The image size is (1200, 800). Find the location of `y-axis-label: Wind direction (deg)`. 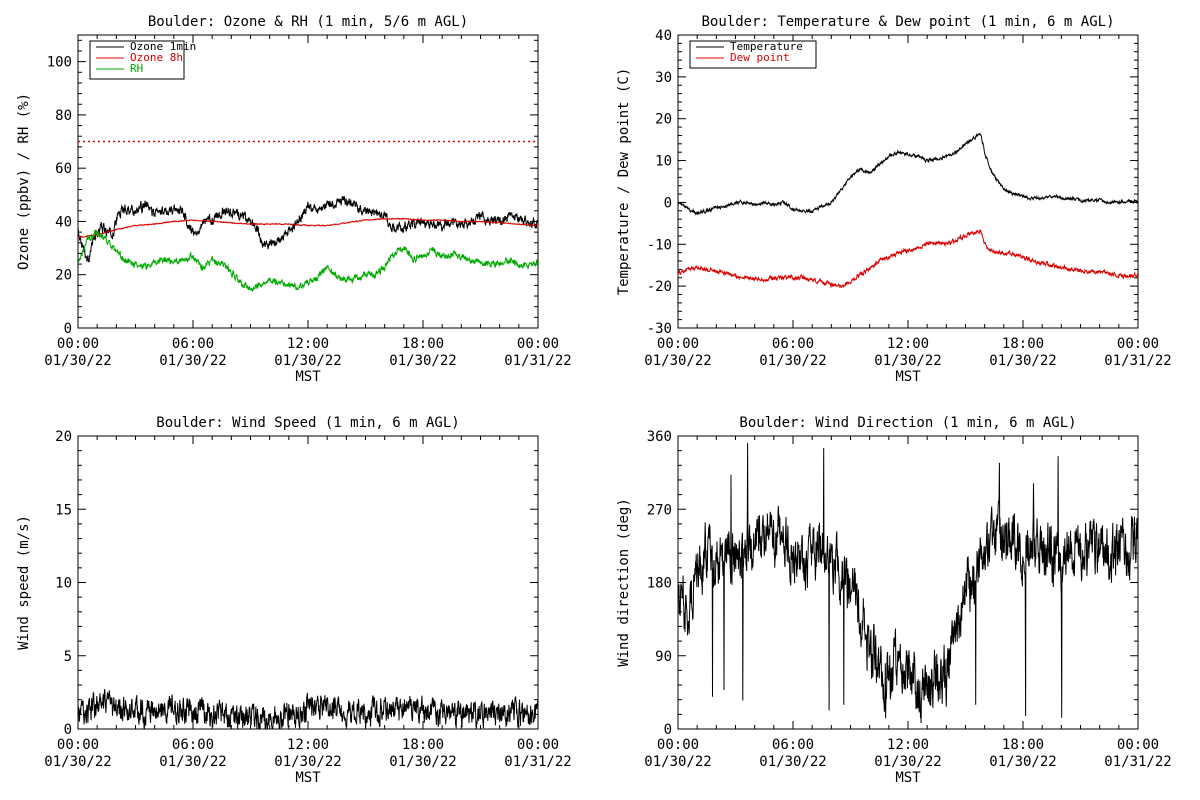

y-axis-label: Wind direction (deg) is located at coordinates (624, 582).